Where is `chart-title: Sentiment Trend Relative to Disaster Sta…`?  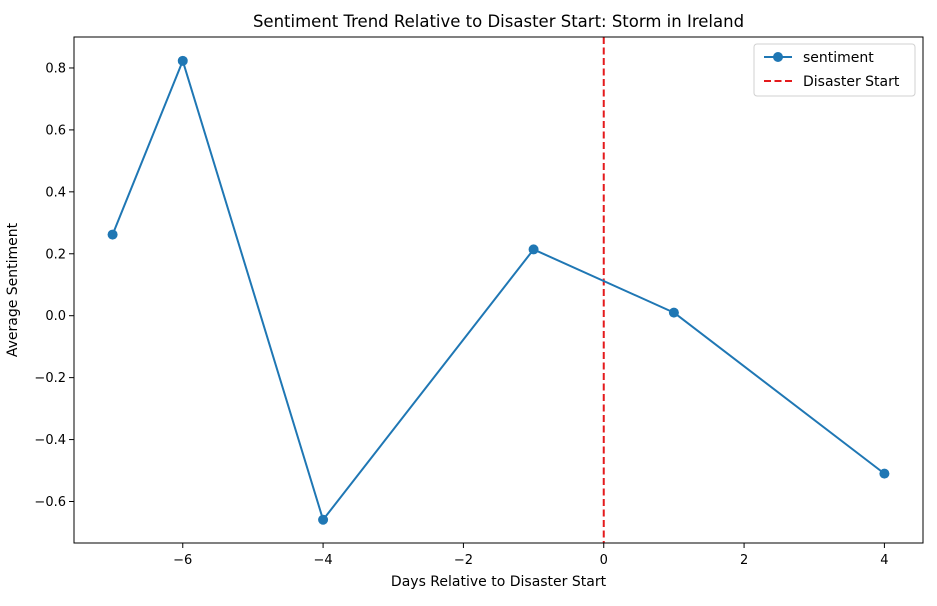 chart-title: Sentiment Trend Relative to Disaster Sta… is located at coordinates (498, 21).